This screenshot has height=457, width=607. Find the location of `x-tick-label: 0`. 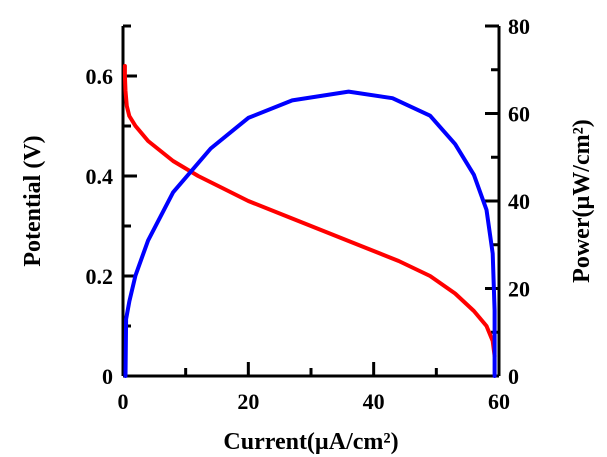

x-tick-label: 0 is located at coordinates (123, 401).